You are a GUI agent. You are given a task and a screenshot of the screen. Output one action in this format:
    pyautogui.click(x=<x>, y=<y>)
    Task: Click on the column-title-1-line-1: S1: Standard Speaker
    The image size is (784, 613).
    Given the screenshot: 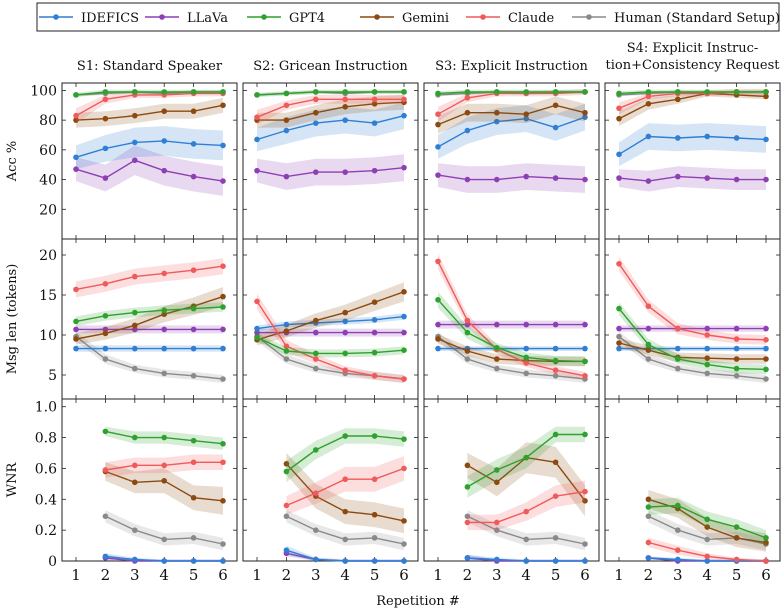 What is the action you would take?
    pyautogui.click(x=150, y=66)
    